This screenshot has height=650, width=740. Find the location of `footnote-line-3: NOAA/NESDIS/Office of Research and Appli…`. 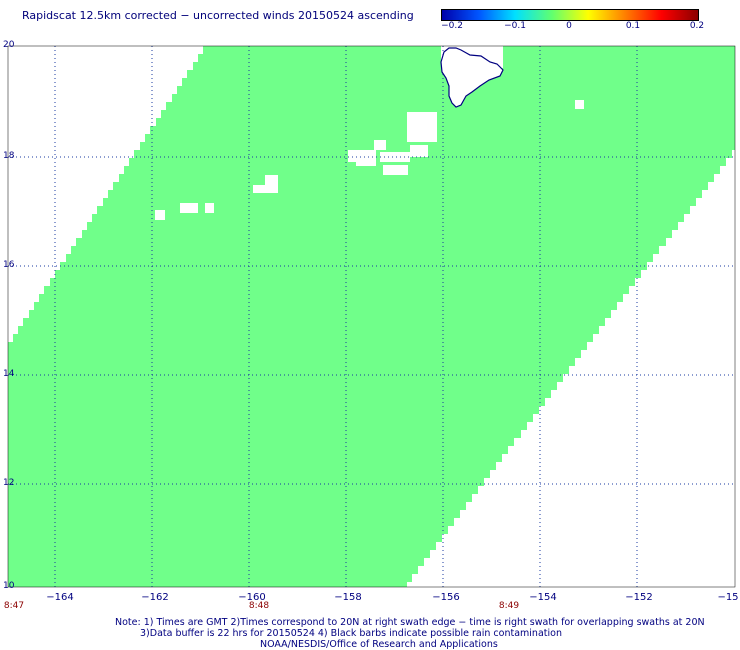

footnote-line-3: NOAA/NESDIS/Office of Research and Appli… is located at coordinates (379, 644).